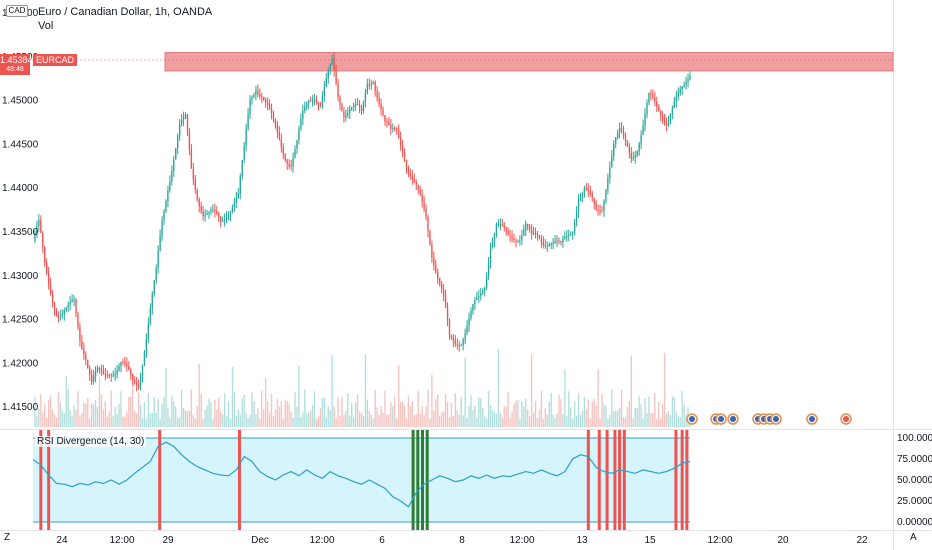  Describe the element at coordinates (361, 480) in the screenshot. I see `rsi-pane` at that location.